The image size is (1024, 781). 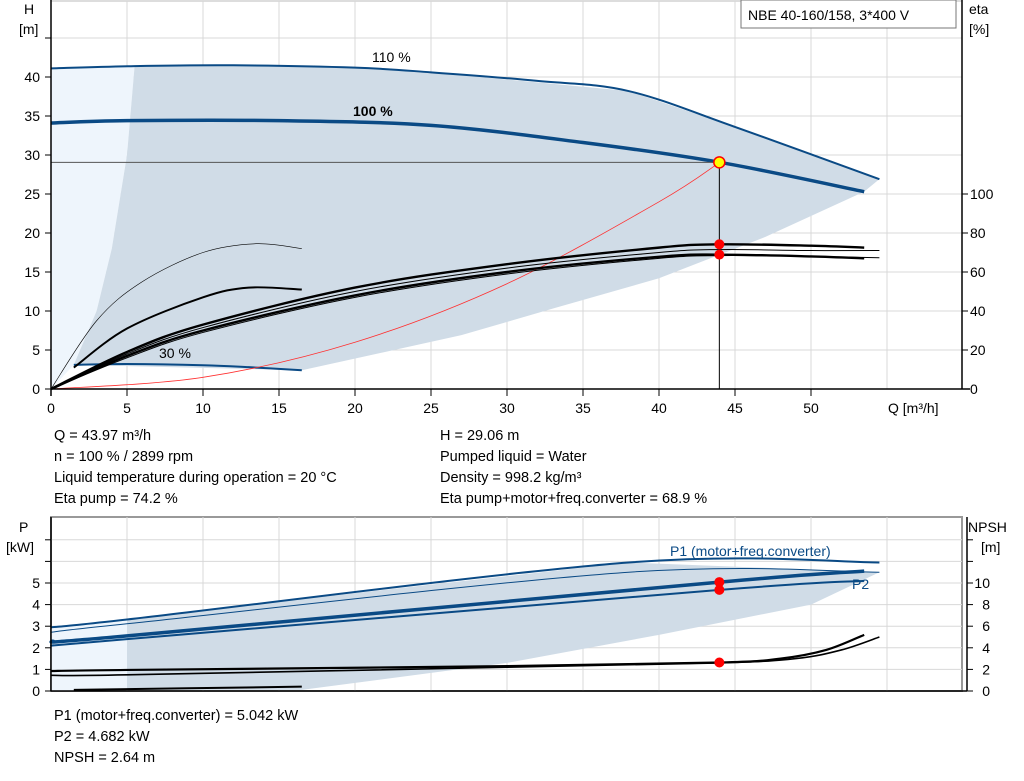 What do you see at coordinates (978, 272) in the screenshot?
I see `eta-tick-label: 60` at bounding box center [978, 272].